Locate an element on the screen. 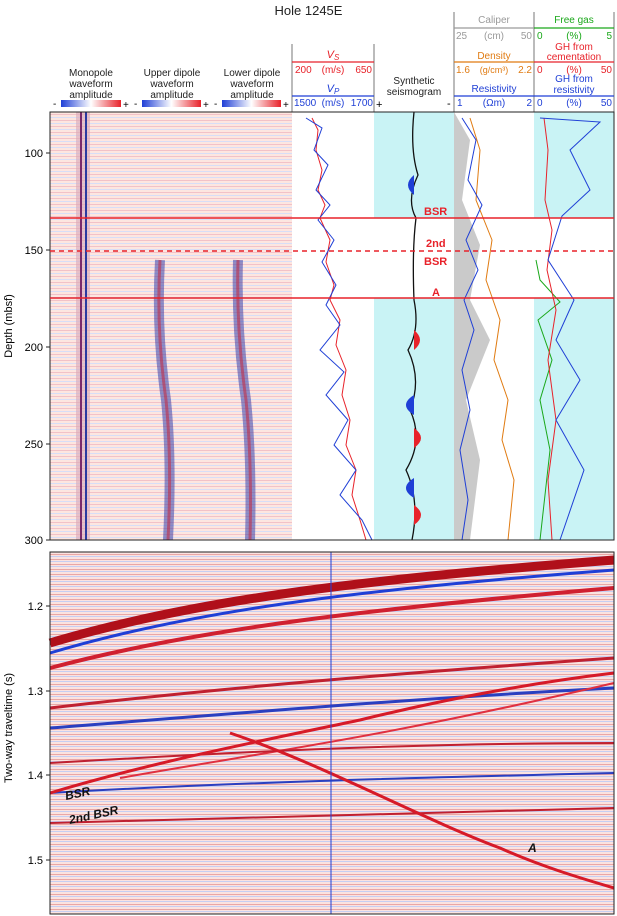  upper-dipole-header: Upper dipole waveform amplitude is located at coordinates (172, 84).